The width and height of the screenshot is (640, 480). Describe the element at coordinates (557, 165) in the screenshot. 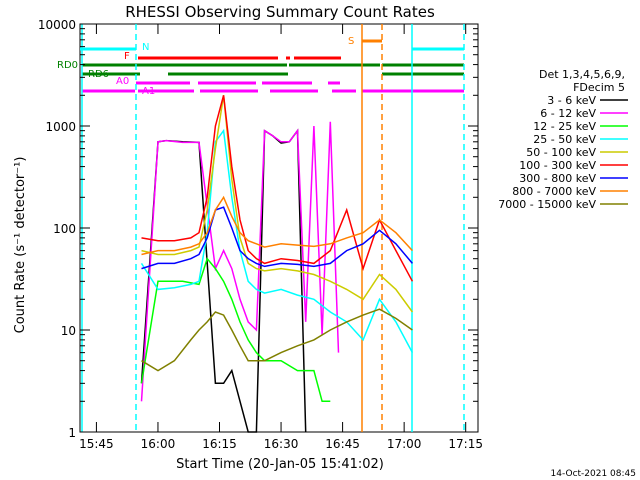

I see `legend-entry: 100 - 300 keV` at that location.